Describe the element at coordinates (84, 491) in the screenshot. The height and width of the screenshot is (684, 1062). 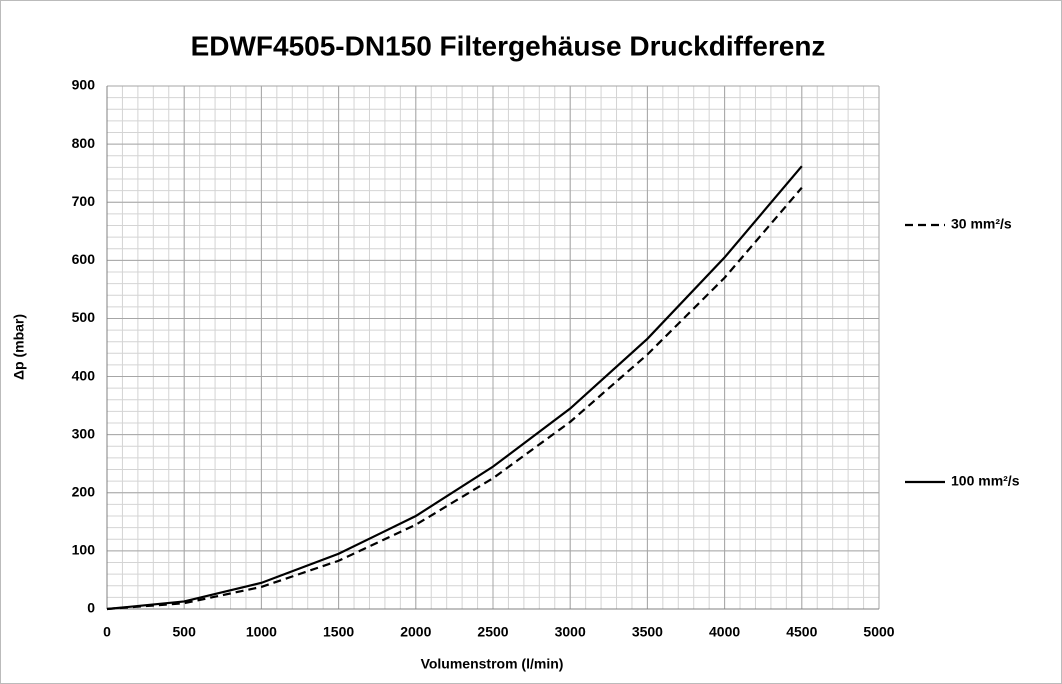
I see `y-tick-label: 200` at that location.